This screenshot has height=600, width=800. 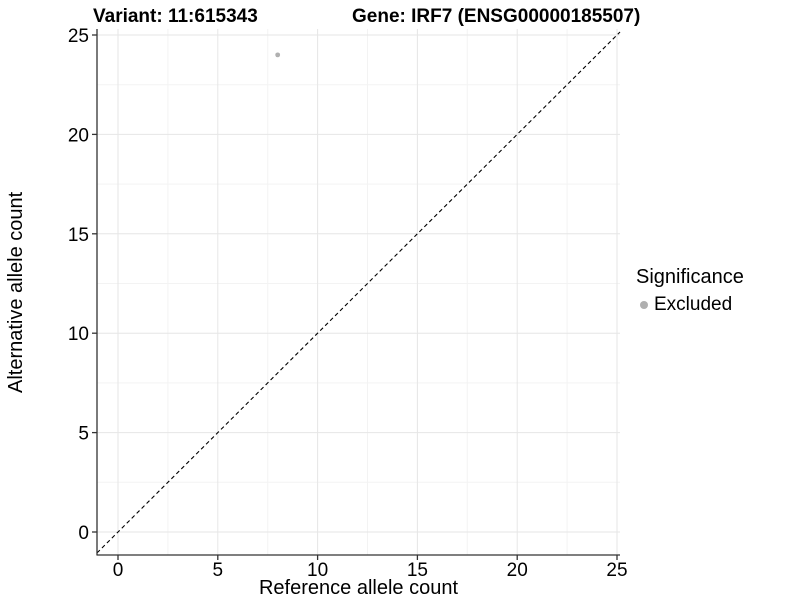 I want to click on data-point, so click(x=278, y=55).